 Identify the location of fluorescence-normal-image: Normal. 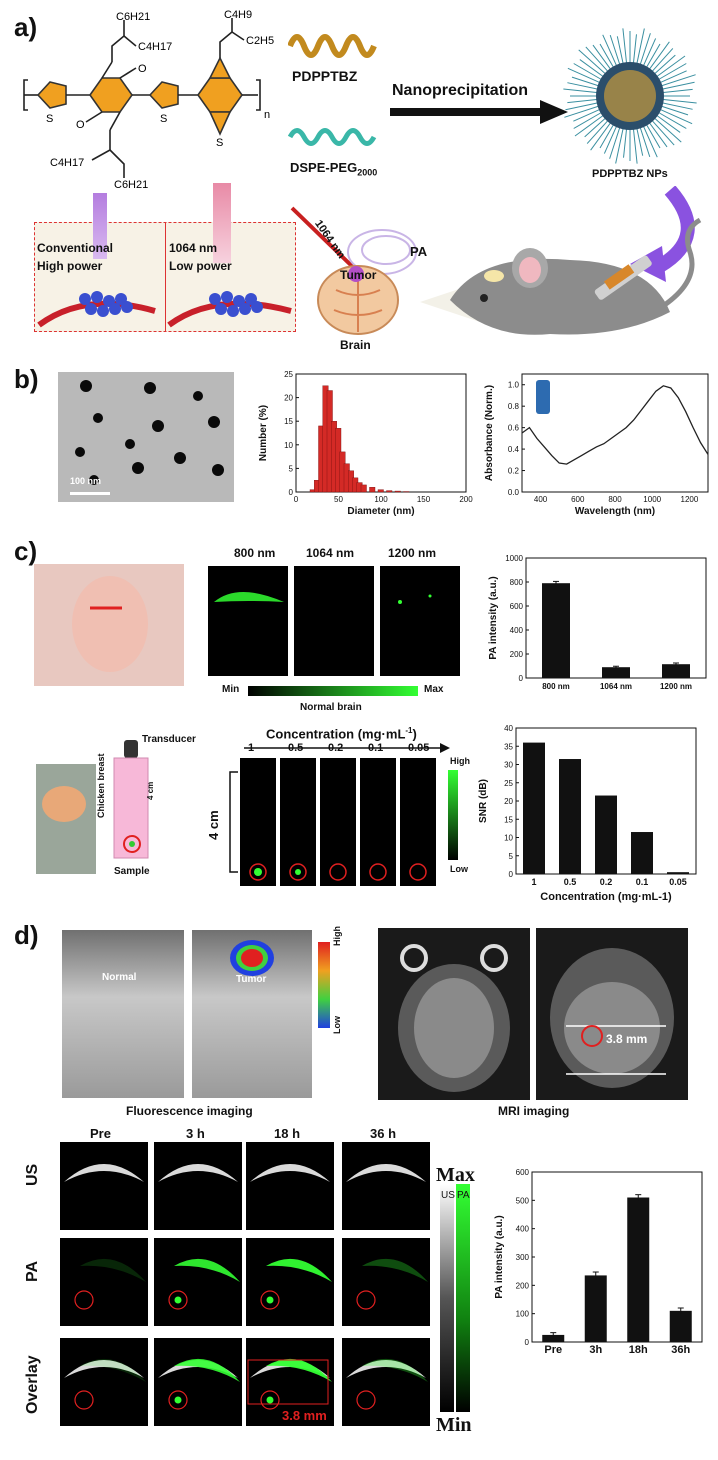
(123, 1014).